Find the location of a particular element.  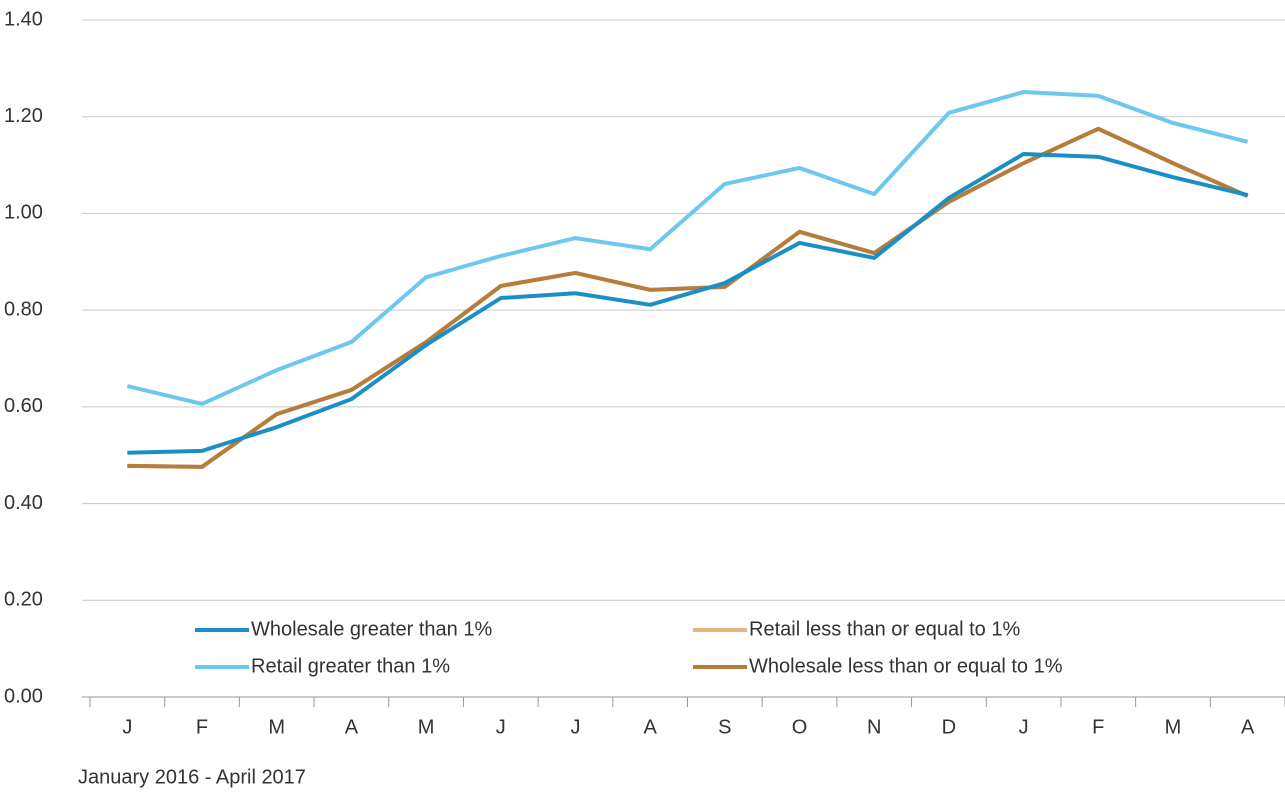

legend-label: Wholesale greater than 1% is located at coordinates (371, 629).